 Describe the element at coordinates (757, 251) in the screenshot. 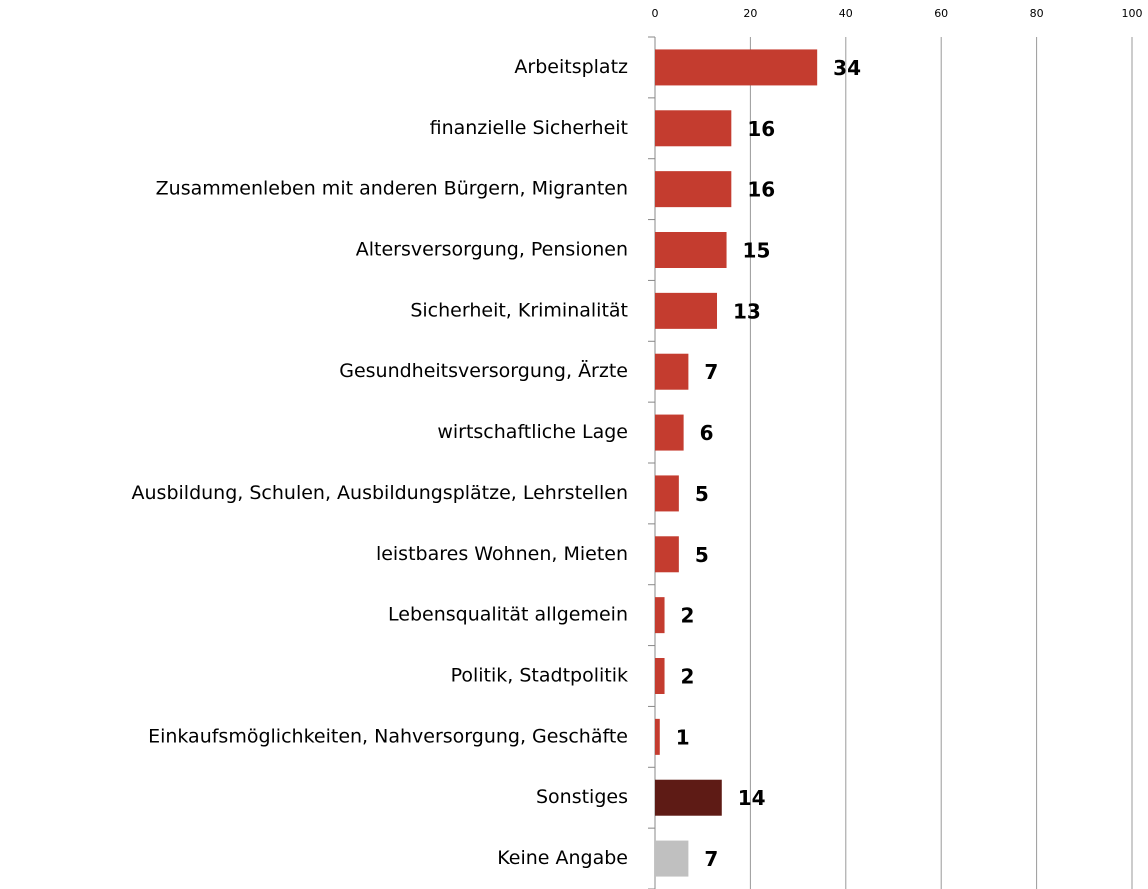

I see `value-label: 15` at that location.